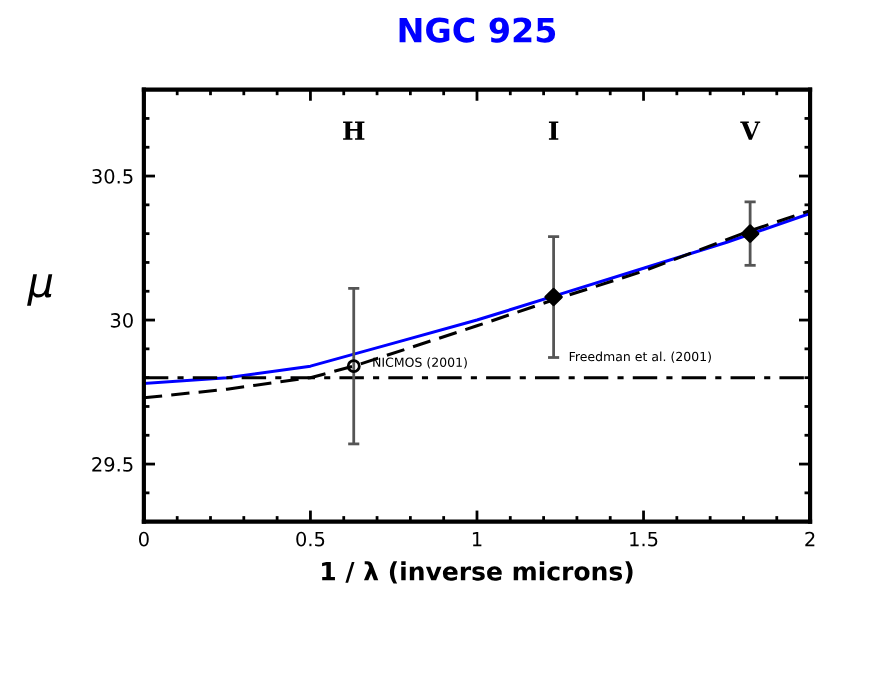  I want to click on chart-title: NGC 925, so click(477, 30).